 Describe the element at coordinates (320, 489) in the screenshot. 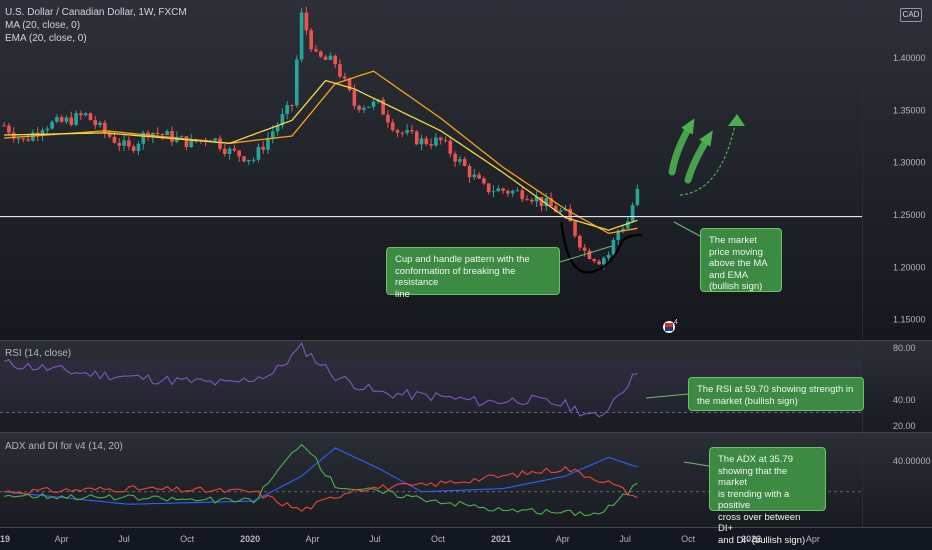

I see `di-minus-line` at that location.